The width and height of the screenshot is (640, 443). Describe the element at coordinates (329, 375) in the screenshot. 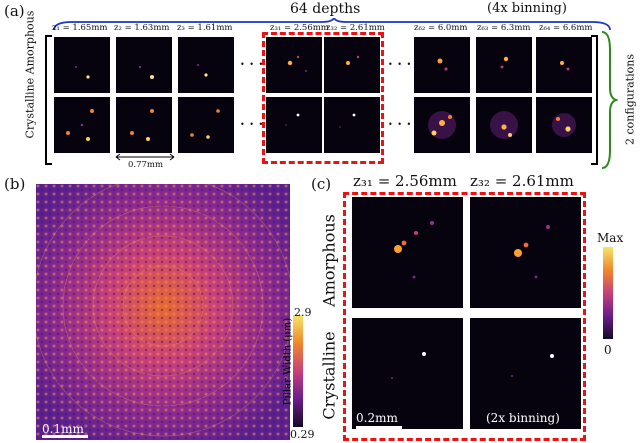

I see `row-label-crystalline: Crystalline` at that location.